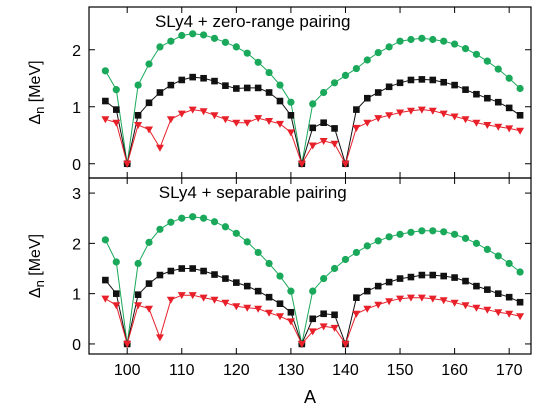 The height and width of the screenshot is (411, 541). What do you see at coordinates (76, 194) in the screenshot?
I see `y-tick-label: 3` at bounding box center [76, 194].